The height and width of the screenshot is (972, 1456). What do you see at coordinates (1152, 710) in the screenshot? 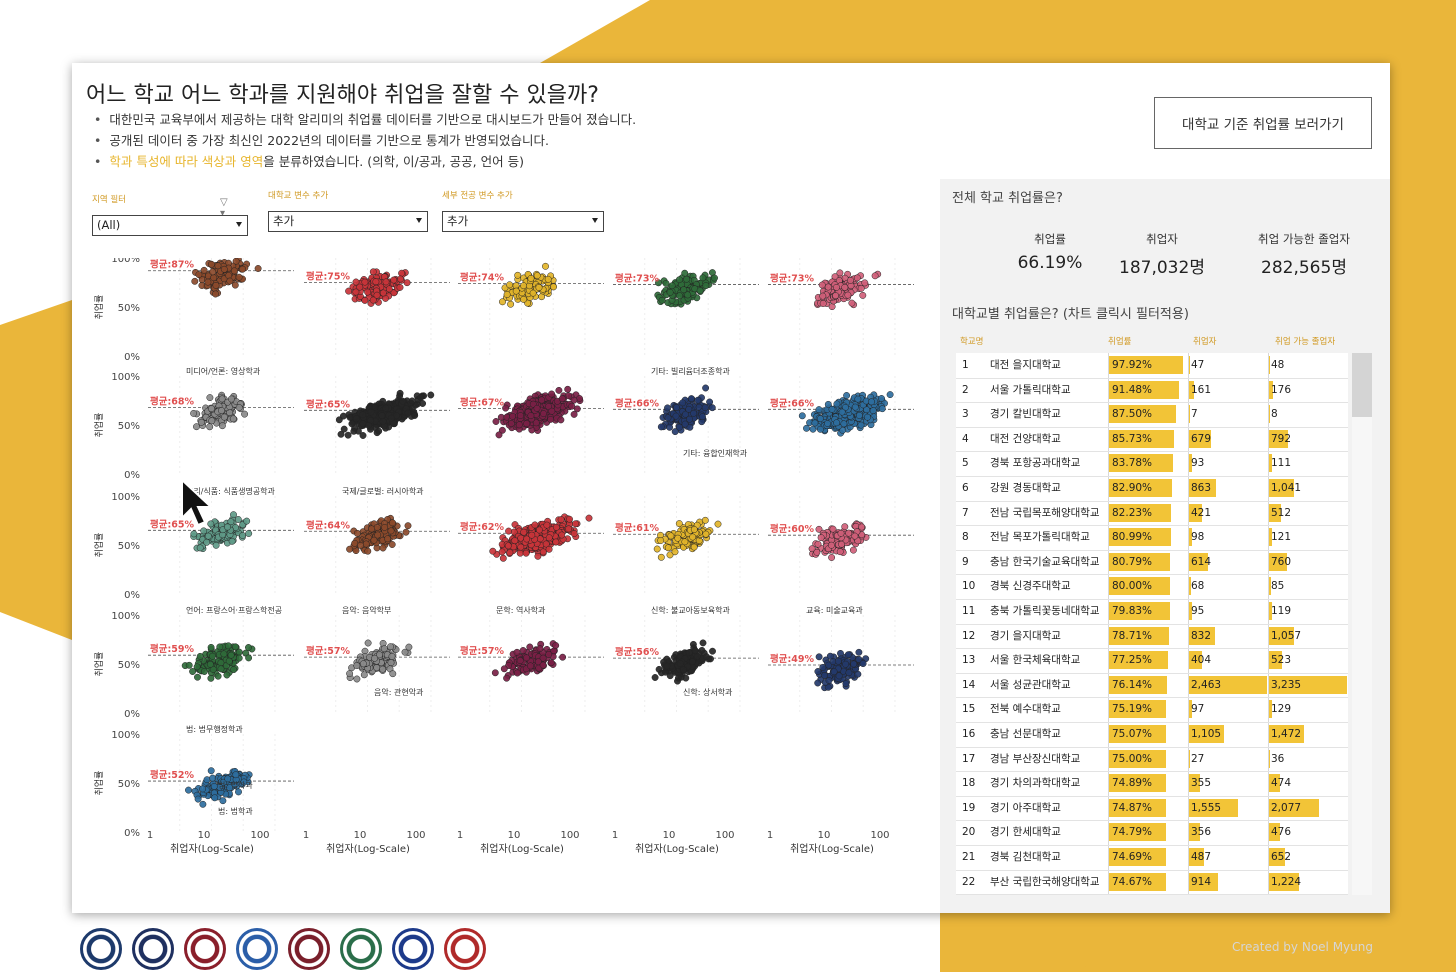
I see `table-row: 15 전북 예수대학교 75.19% 97 129` at bounding box center [1152, 710].